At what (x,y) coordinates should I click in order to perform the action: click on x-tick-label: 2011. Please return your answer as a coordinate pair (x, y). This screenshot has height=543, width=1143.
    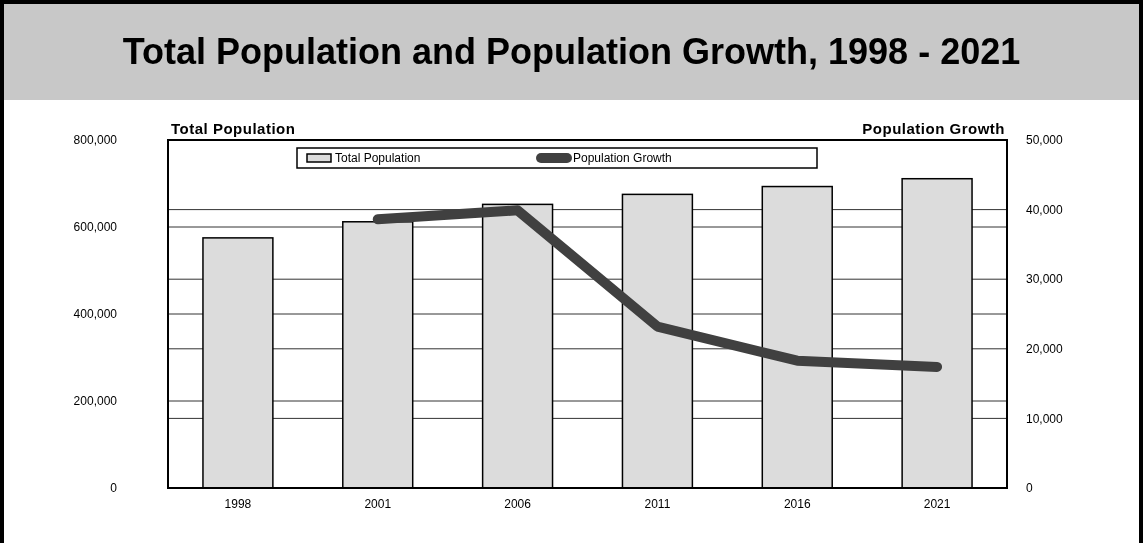
    Looking at the image, I should click on (657, 504).